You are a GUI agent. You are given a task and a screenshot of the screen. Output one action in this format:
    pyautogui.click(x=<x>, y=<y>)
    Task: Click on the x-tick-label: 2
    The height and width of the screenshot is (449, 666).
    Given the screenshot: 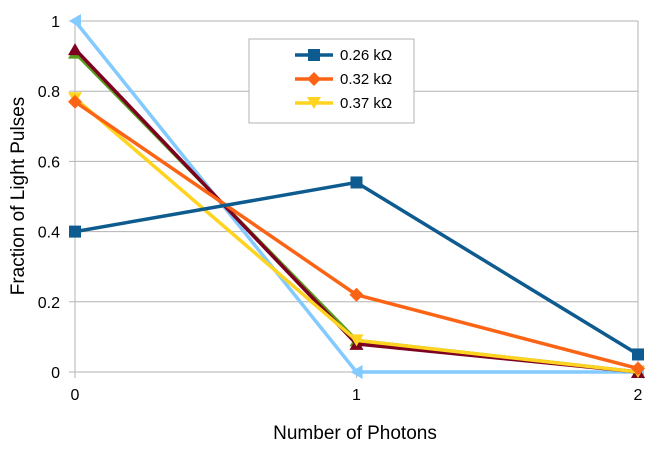 What is the action you would take?
    pyautogui.click(x=638, y=395)
    